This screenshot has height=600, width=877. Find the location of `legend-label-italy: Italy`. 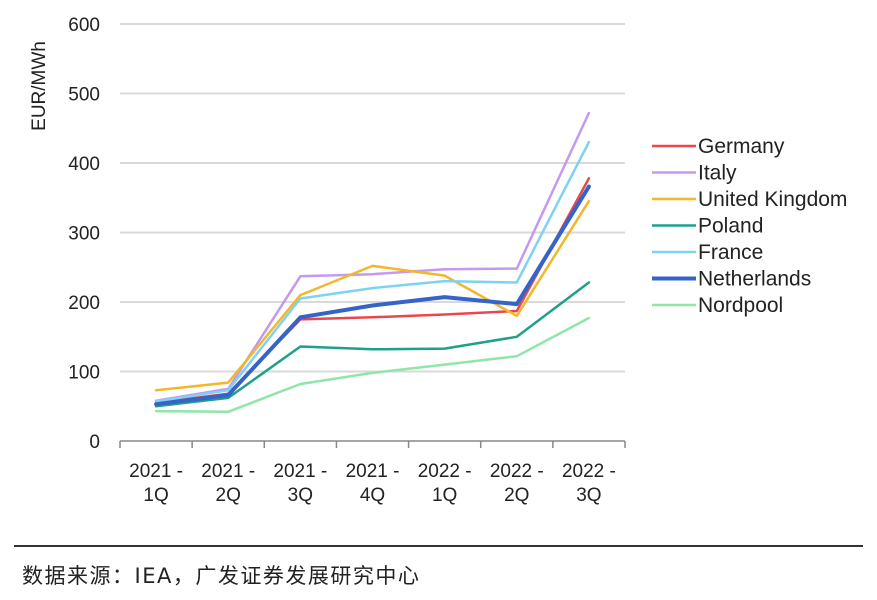

legend-label-italy: Italy is located at coordinates (717, 173).